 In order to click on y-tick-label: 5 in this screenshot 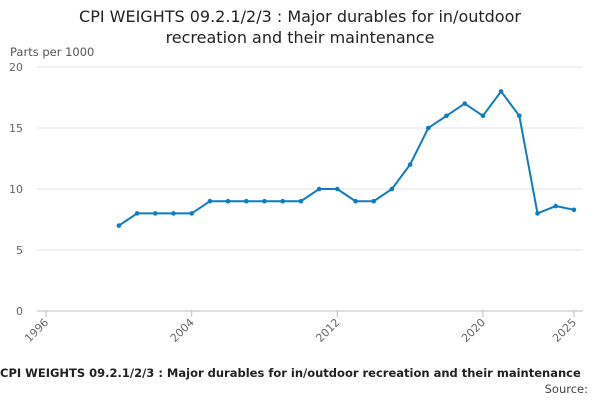, I will do `click(19, 250)`.